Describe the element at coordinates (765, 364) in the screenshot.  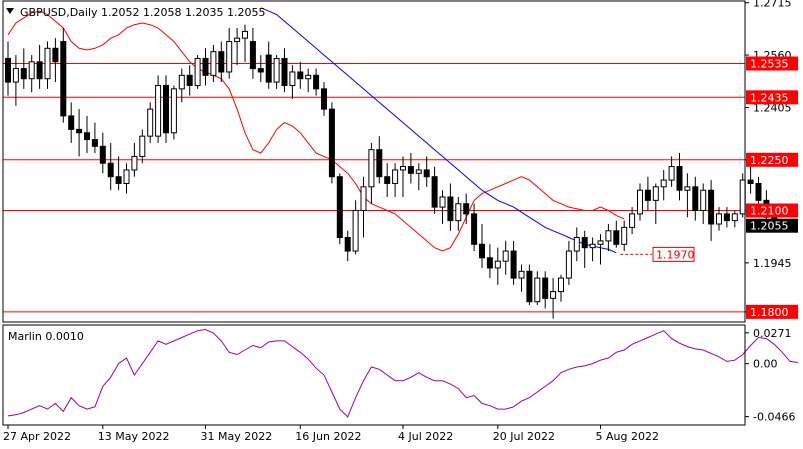
I see `ind-y-tick-label: 0.00` at that location.